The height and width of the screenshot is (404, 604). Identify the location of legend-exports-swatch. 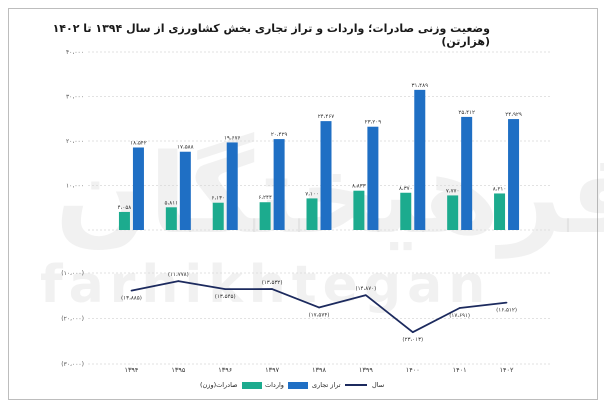
(251, 385).